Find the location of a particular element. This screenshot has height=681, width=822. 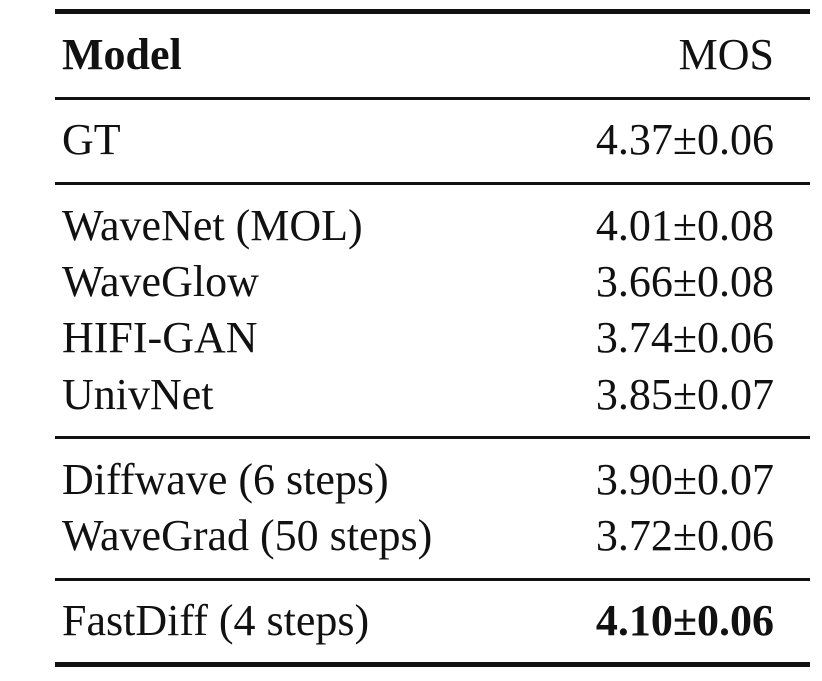

column-header-mos: MOS is located at coordinates (726, 54).